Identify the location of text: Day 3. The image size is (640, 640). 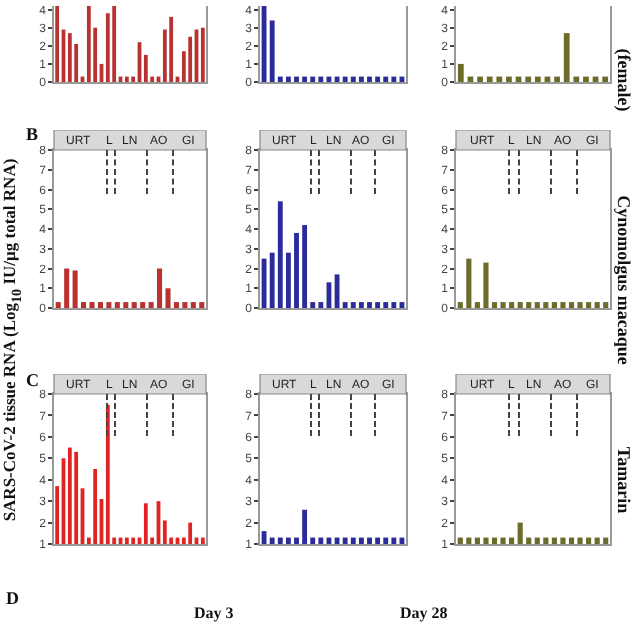
(214, 613).